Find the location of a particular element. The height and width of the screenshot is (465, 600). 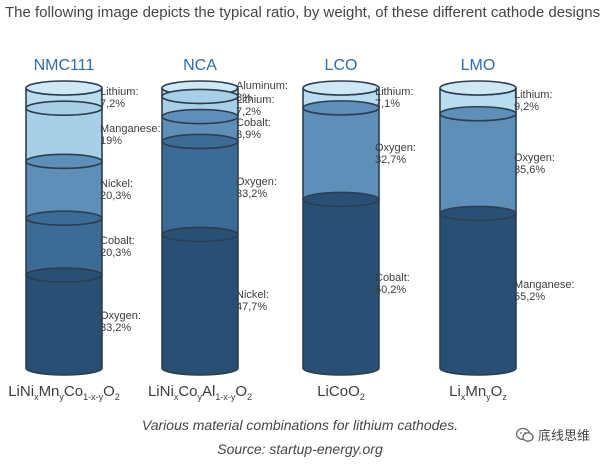

segment-label: Lithium: 9,2% is located at coordinates (533, 101).